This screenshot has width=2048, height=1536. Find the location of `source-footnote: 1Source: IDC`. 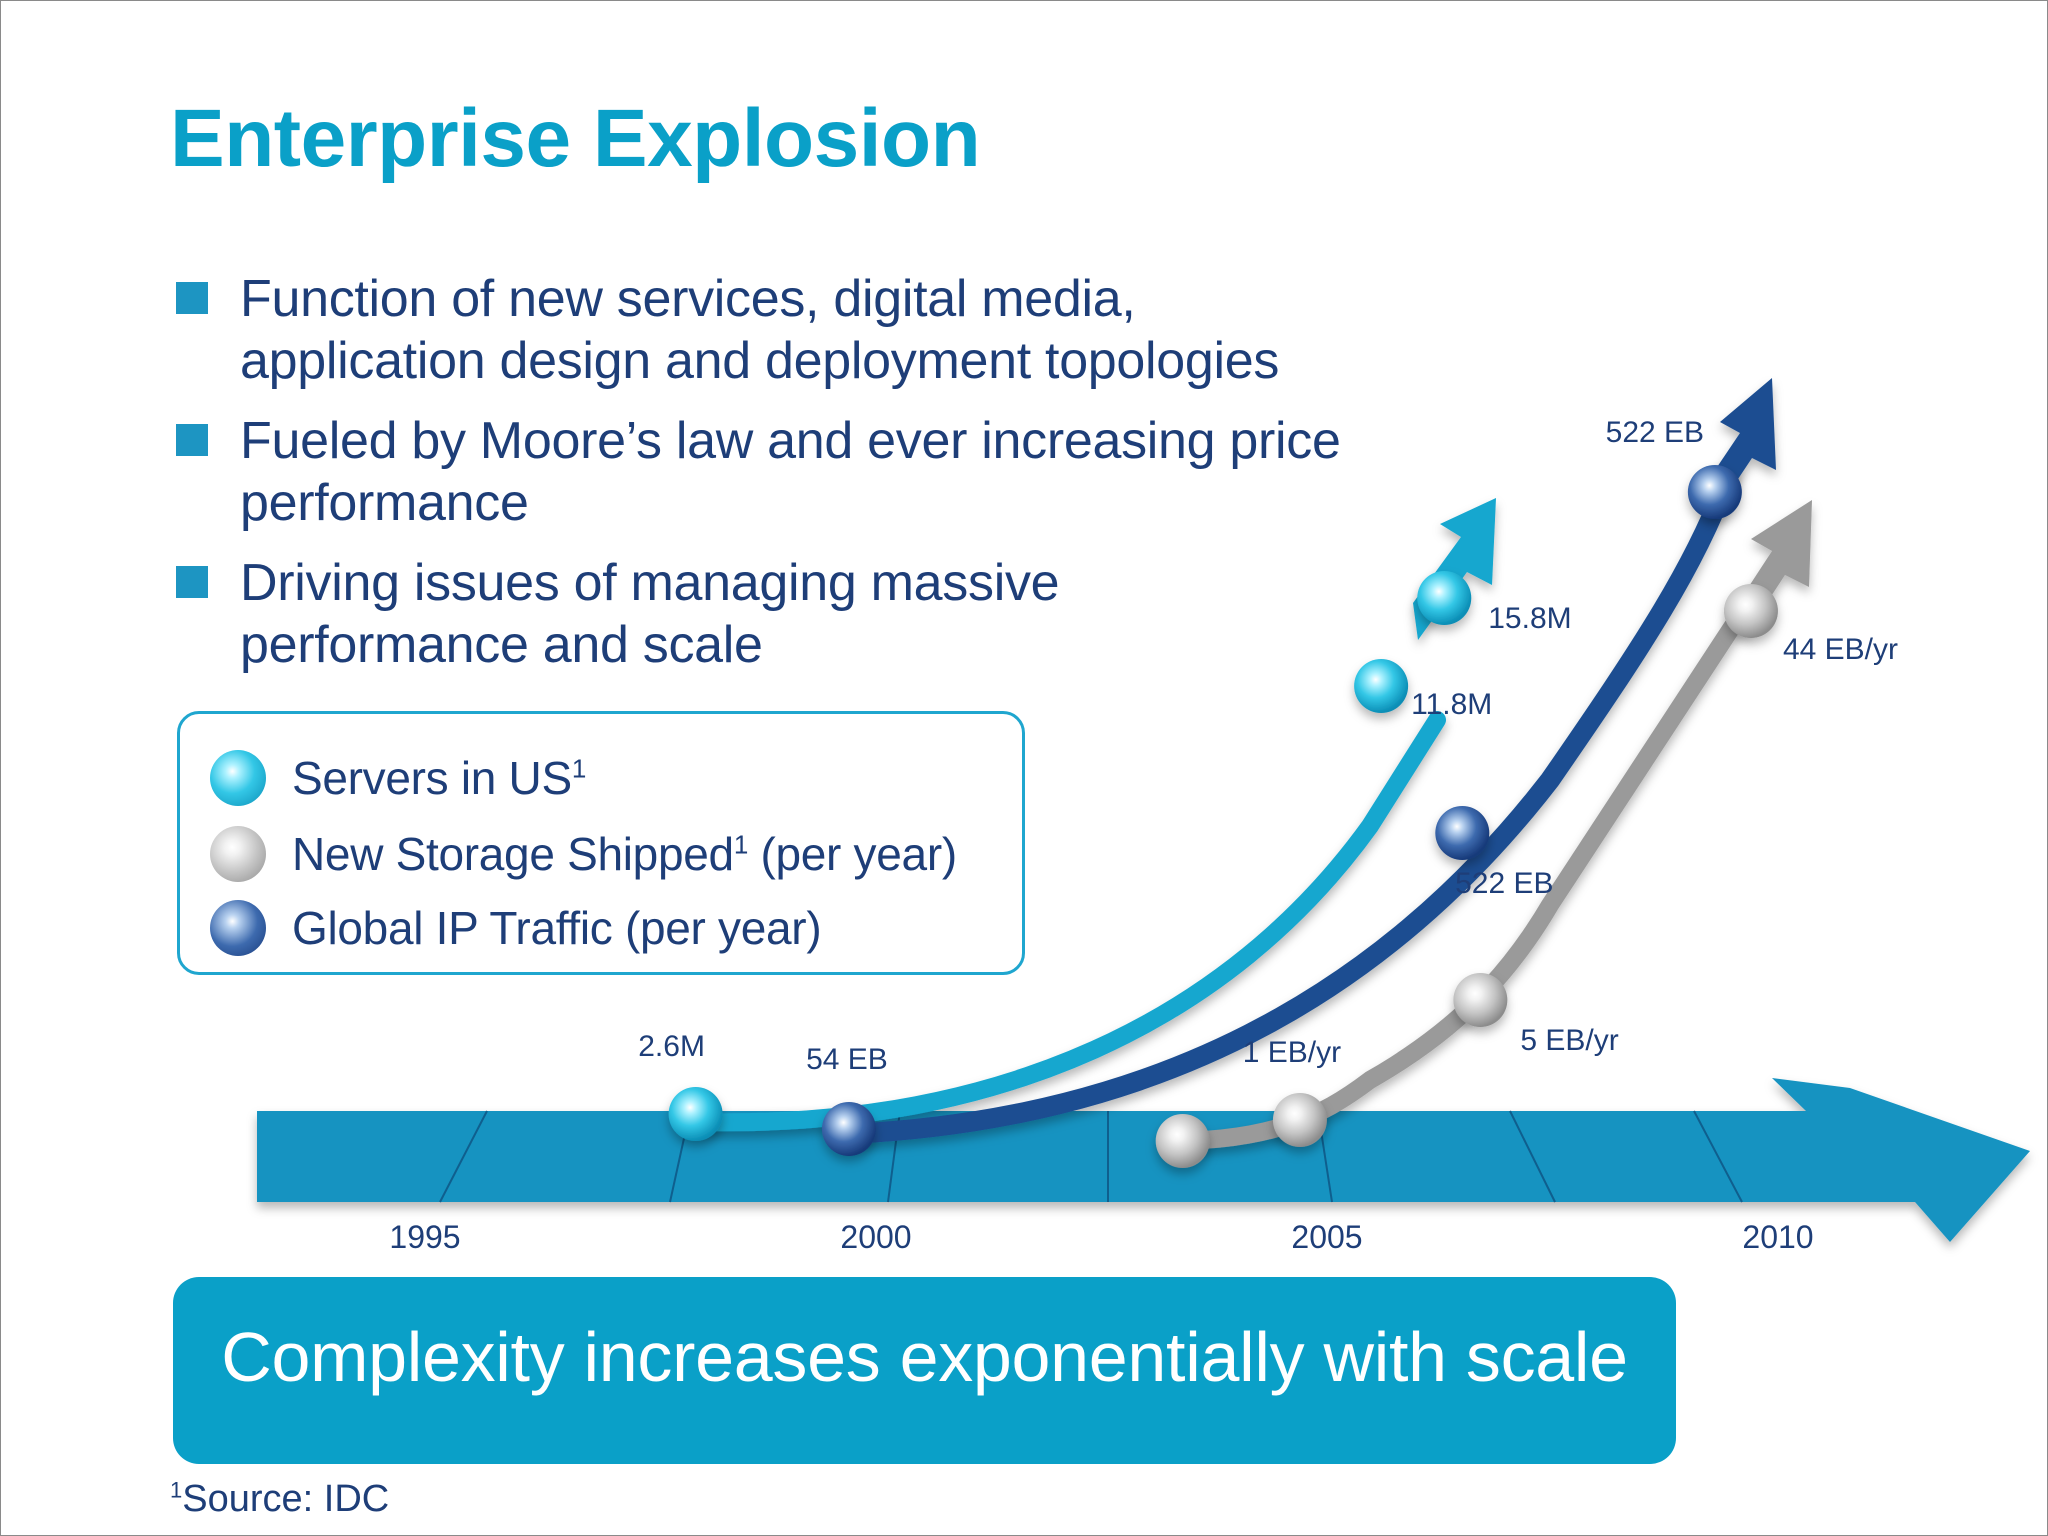

source-footnote: 1Source: IDC is located at coordinates (279, 1499).